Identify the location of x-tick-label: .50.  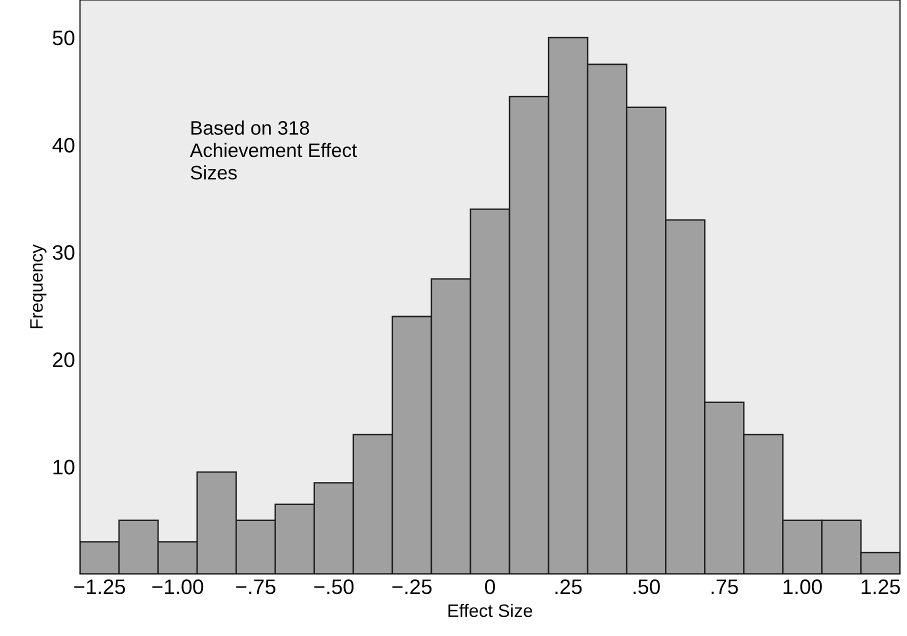
(647, 586).